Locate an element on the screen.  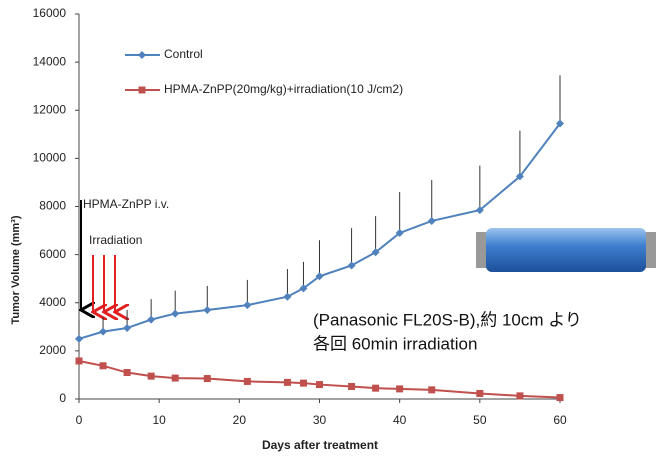
x-tick-label: 60 is located at coordinates (560, 420).